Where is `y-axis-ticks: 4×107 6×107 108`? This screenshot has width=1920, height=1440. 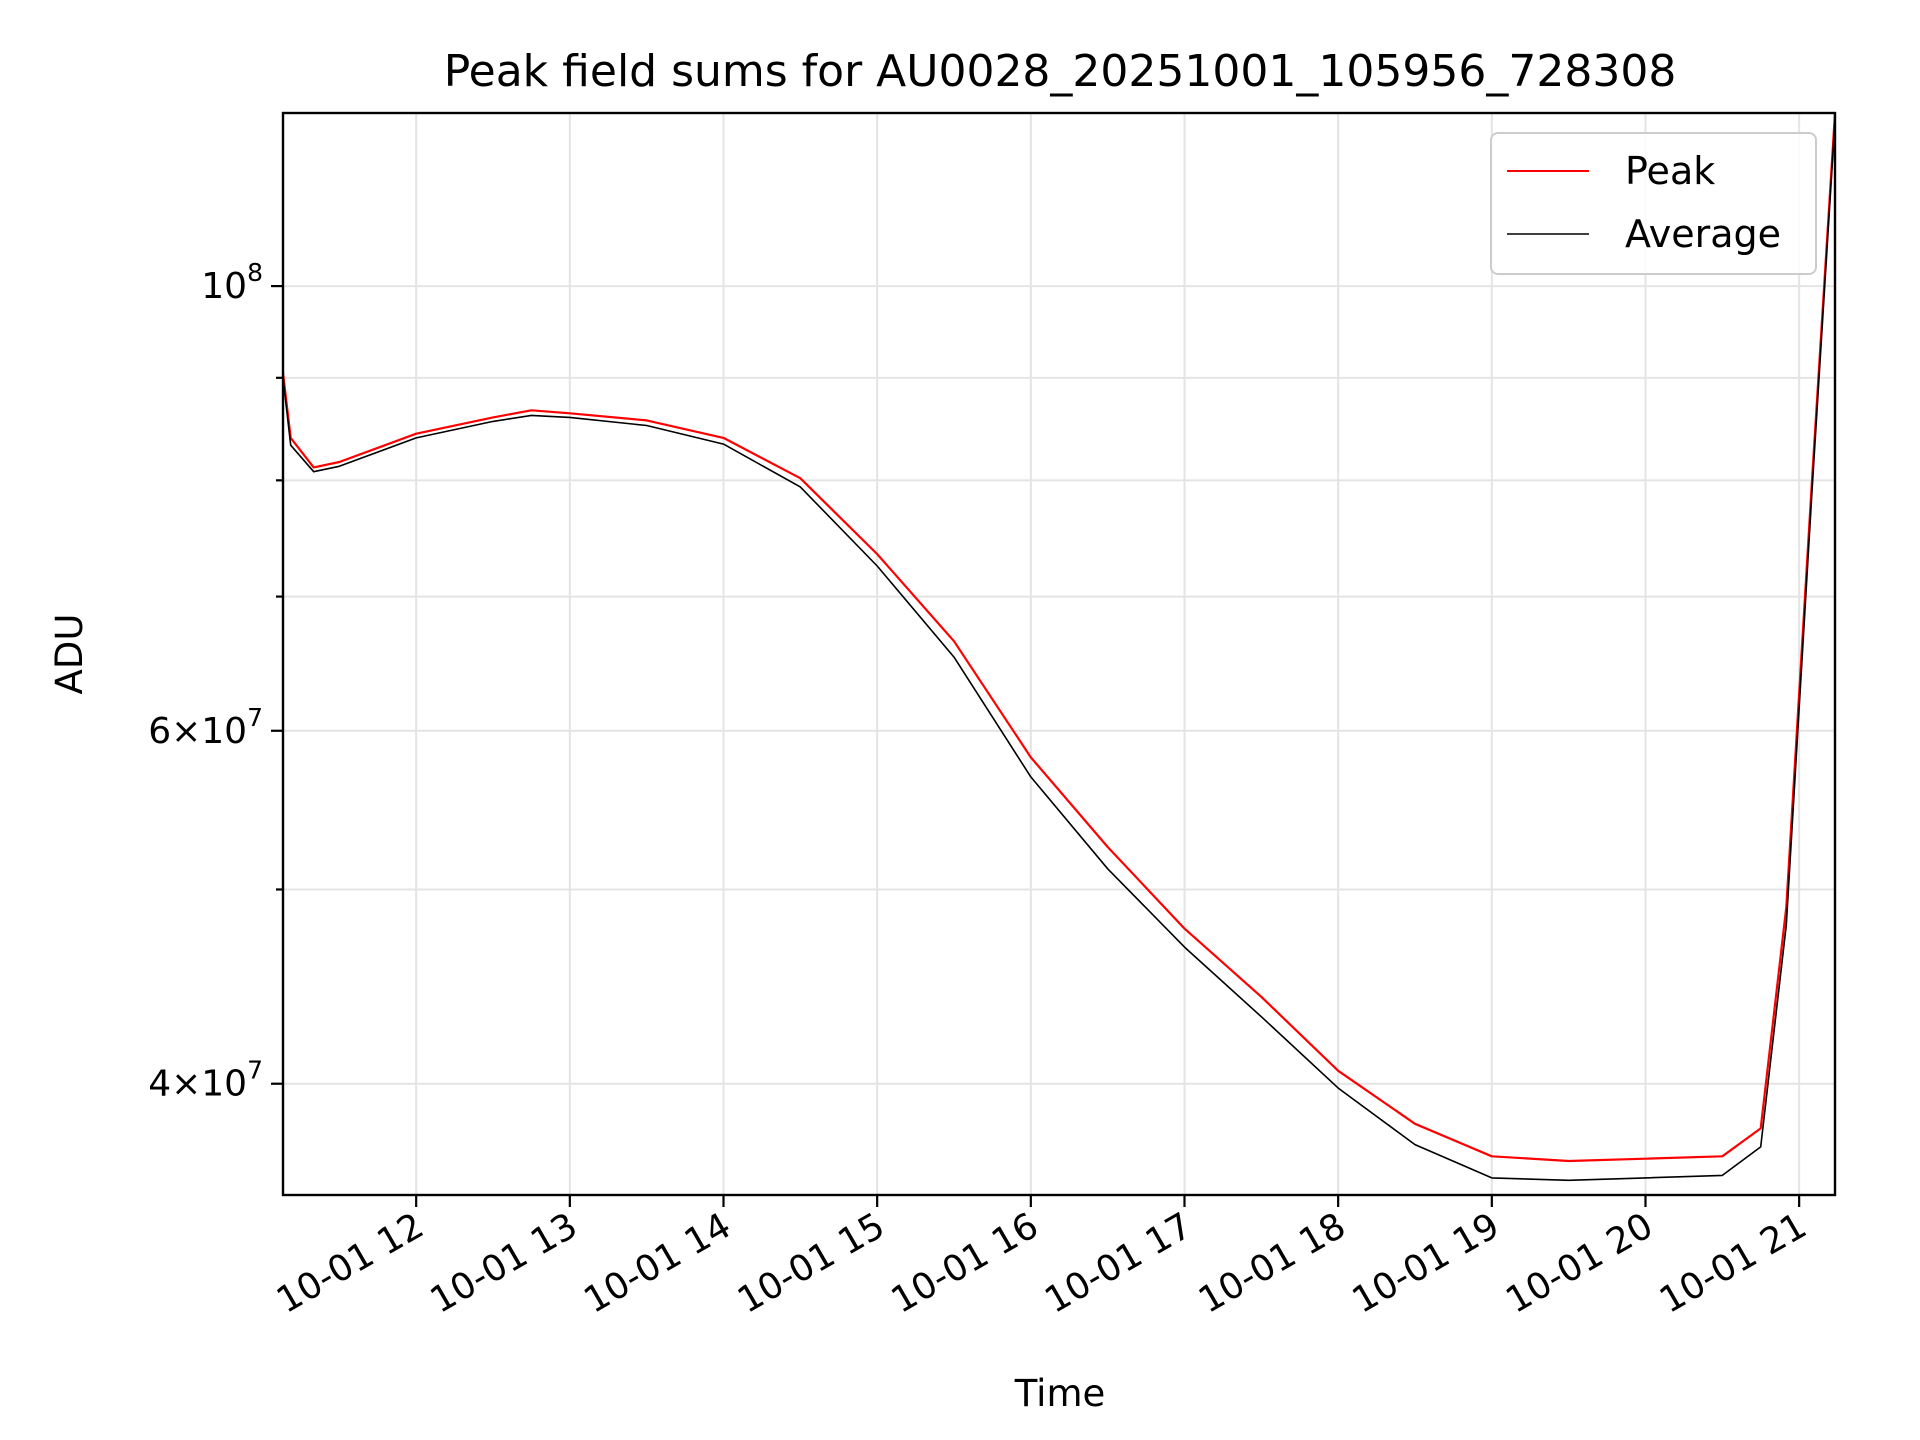 y-axis-ticks: 4×107 6×107 108 is located at coordinates (215, 681).